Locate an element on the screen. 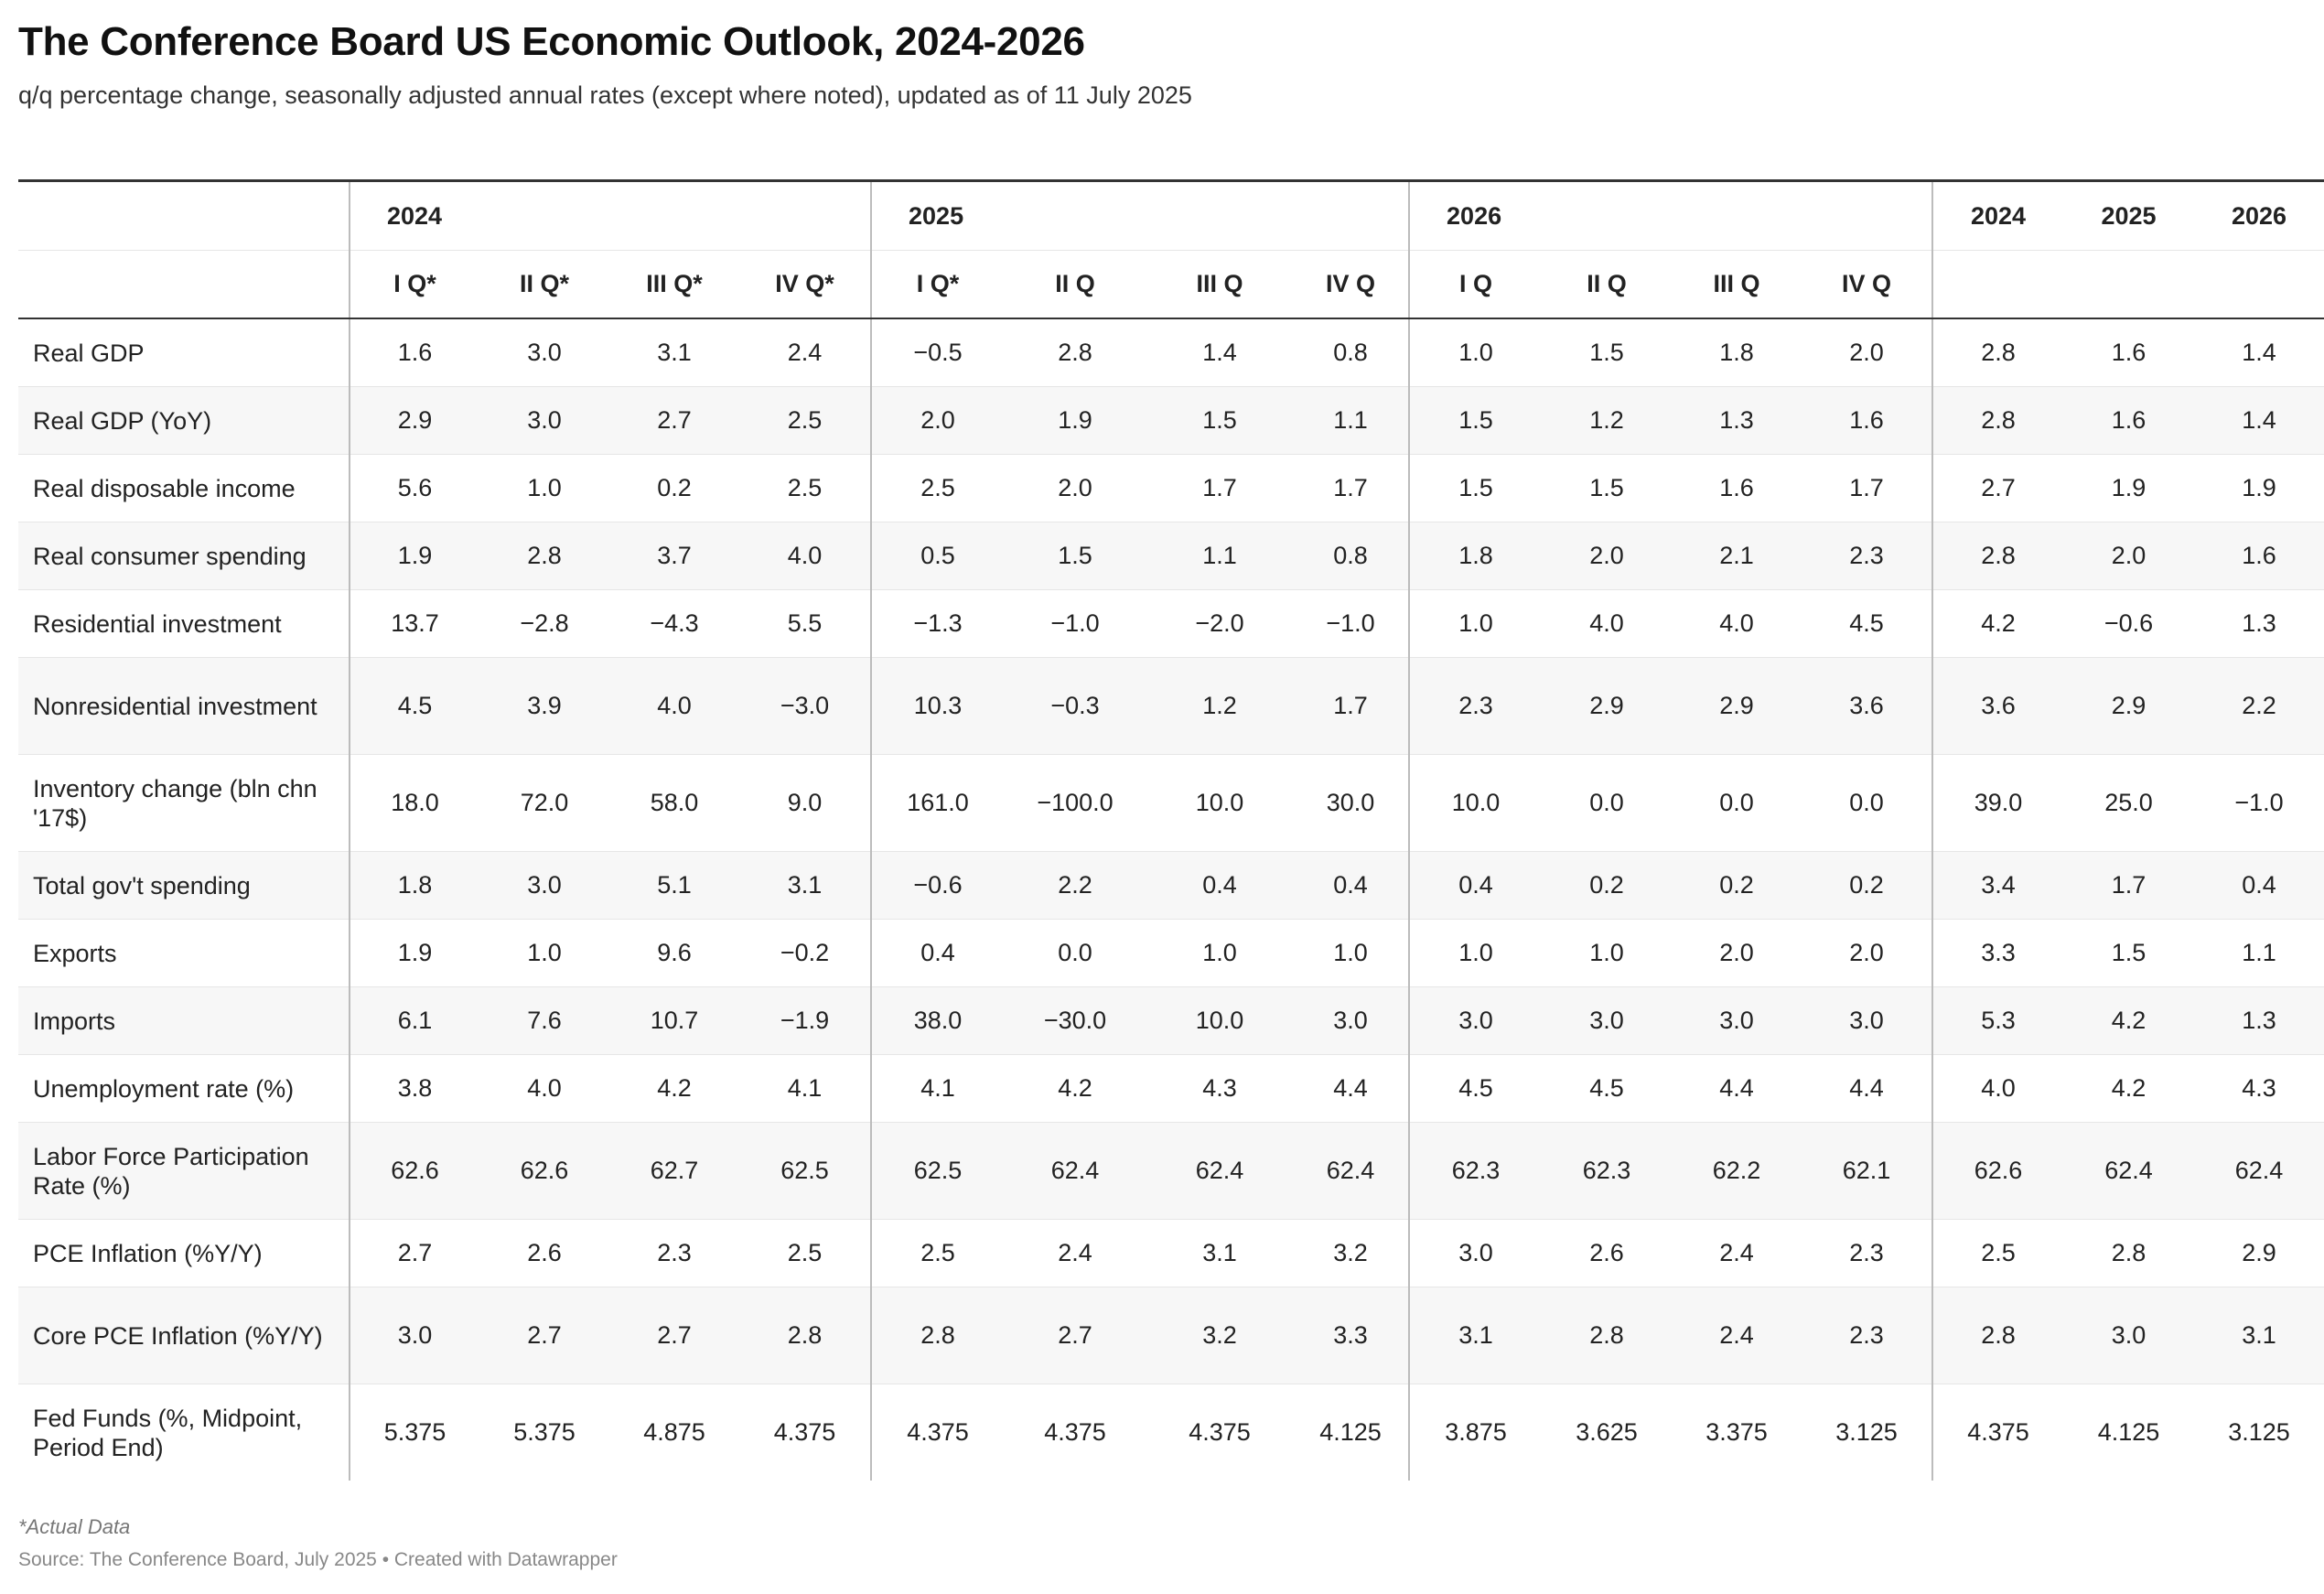  row-label: Core PCE Inflation (%Y/Y) is located at coordinates (184, 1335).